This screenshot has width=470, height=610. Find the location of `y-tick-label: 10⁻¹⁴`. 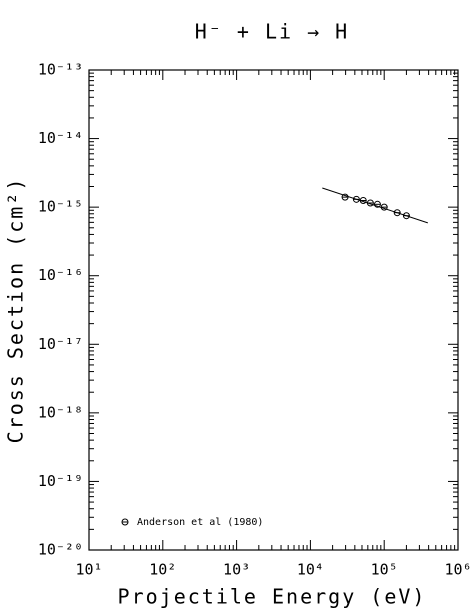

y-tick-label: 10⁻¹⁴ is located at coordinates (60, 138).